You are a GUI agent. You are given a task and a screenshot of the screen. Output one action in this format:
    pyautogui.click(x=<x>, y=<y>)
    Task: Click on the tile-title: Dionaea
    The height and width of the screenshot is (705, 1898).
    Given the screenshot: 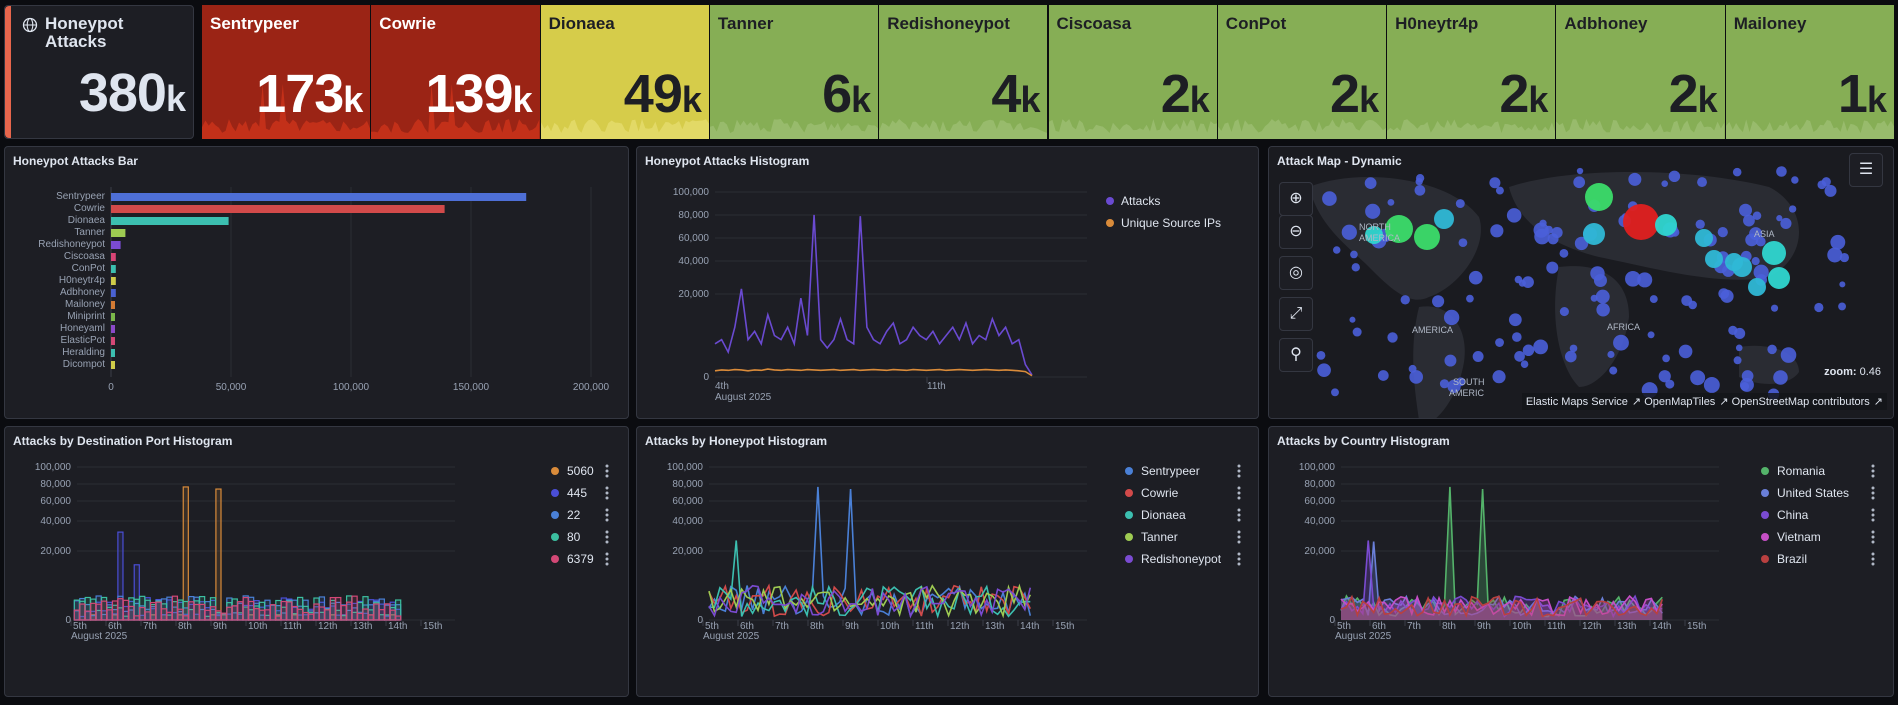 What is the action you would take?
    pyautogui.click(x=581, y=23)
    